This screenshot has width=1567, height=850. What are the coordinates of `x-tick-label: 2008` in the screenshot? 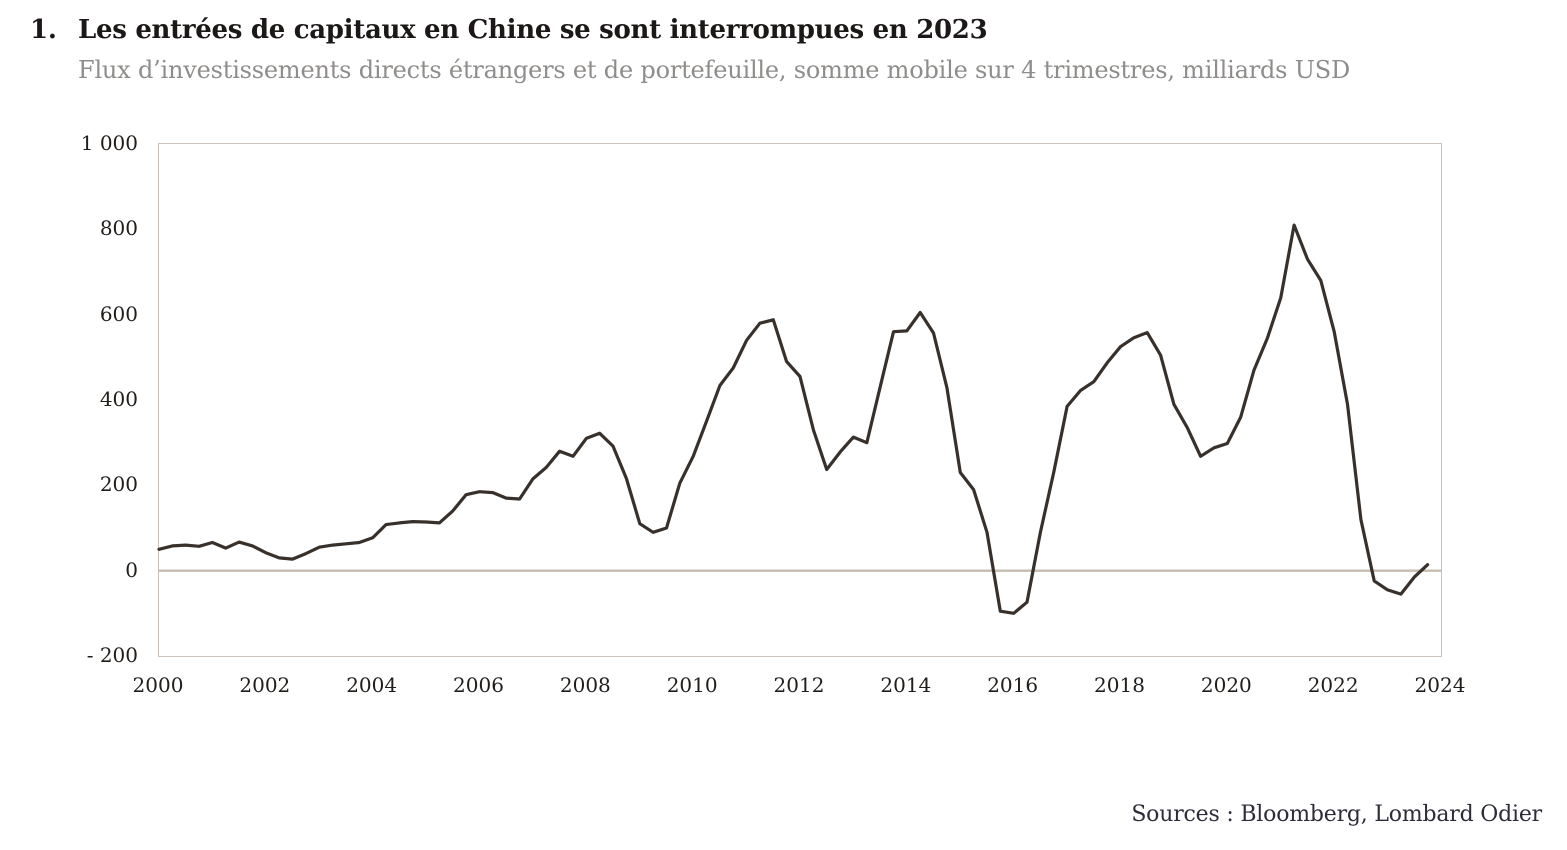 It's located at (585, 685).